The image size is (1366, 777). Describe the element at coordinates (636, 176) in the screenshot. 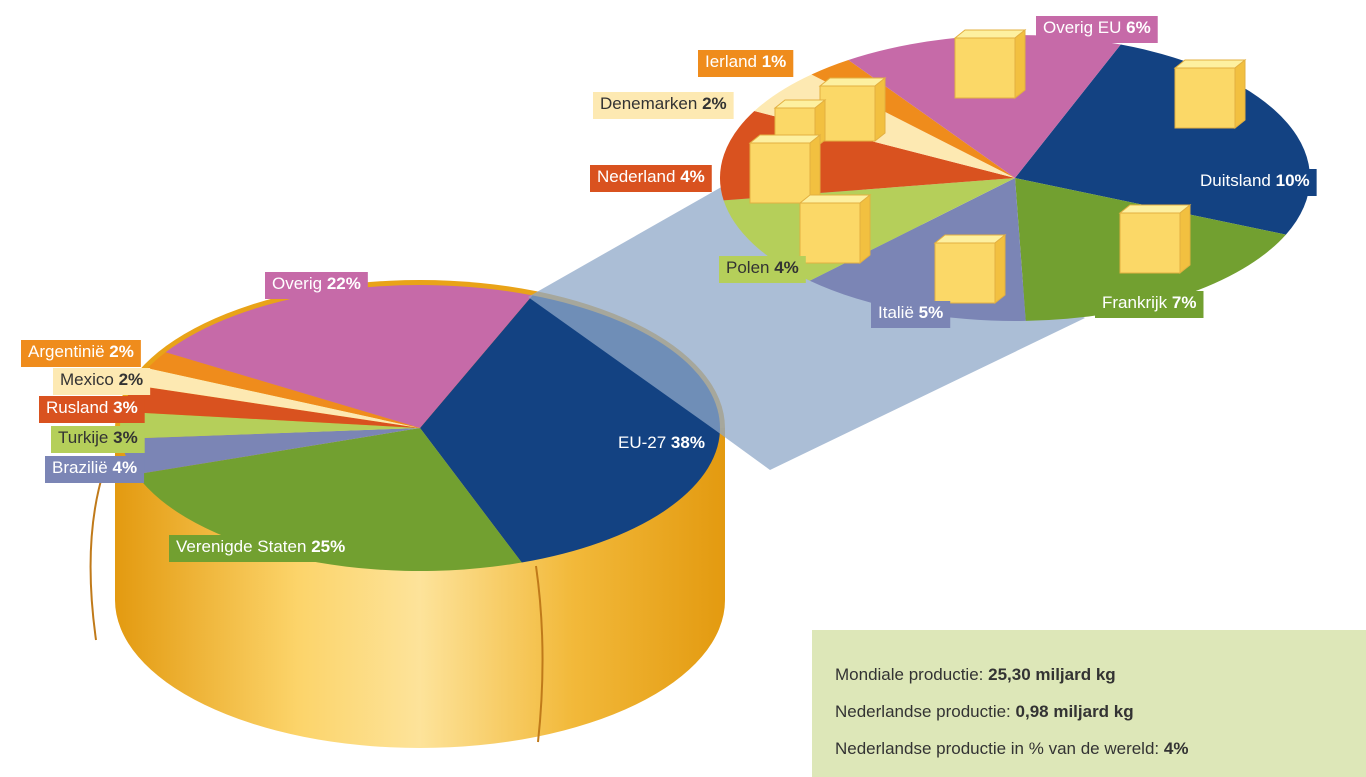

I see `category-name: Nederland` at that location.